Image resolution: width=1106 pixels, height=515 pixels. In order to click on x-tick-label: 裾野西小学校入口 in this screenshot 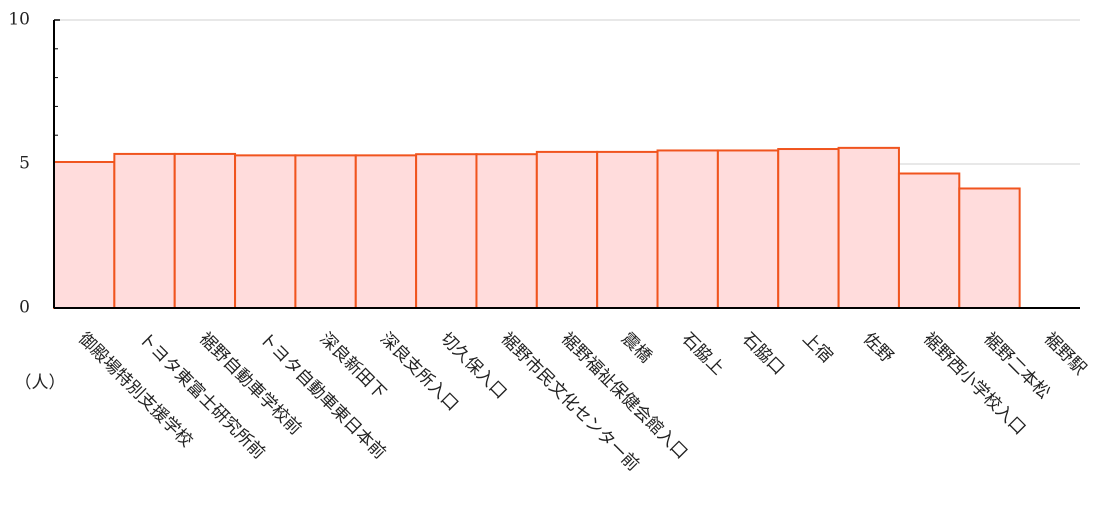, I will do `click(974, 384)`.